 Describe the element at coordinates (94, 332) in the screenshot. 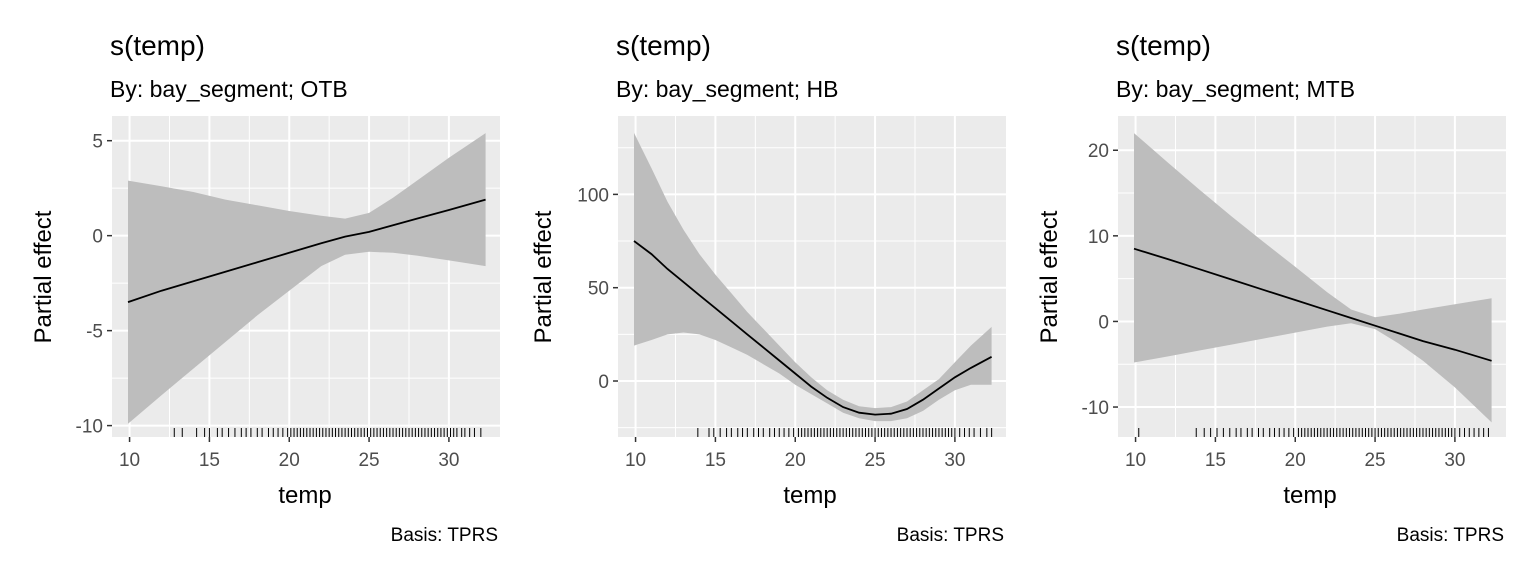

I see `y-tick-label: -5` at that location.